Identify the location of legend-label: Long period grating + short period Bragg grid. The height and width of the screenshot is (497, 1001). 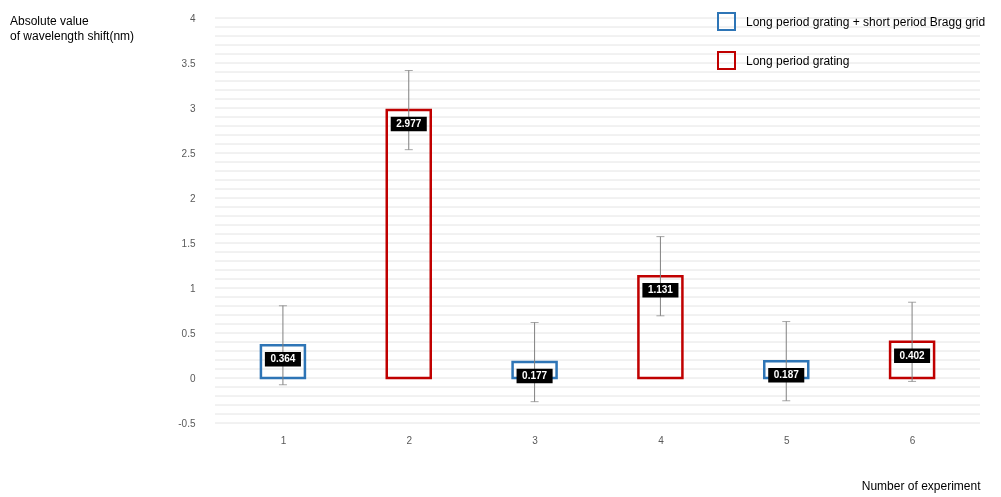
(866, 21).